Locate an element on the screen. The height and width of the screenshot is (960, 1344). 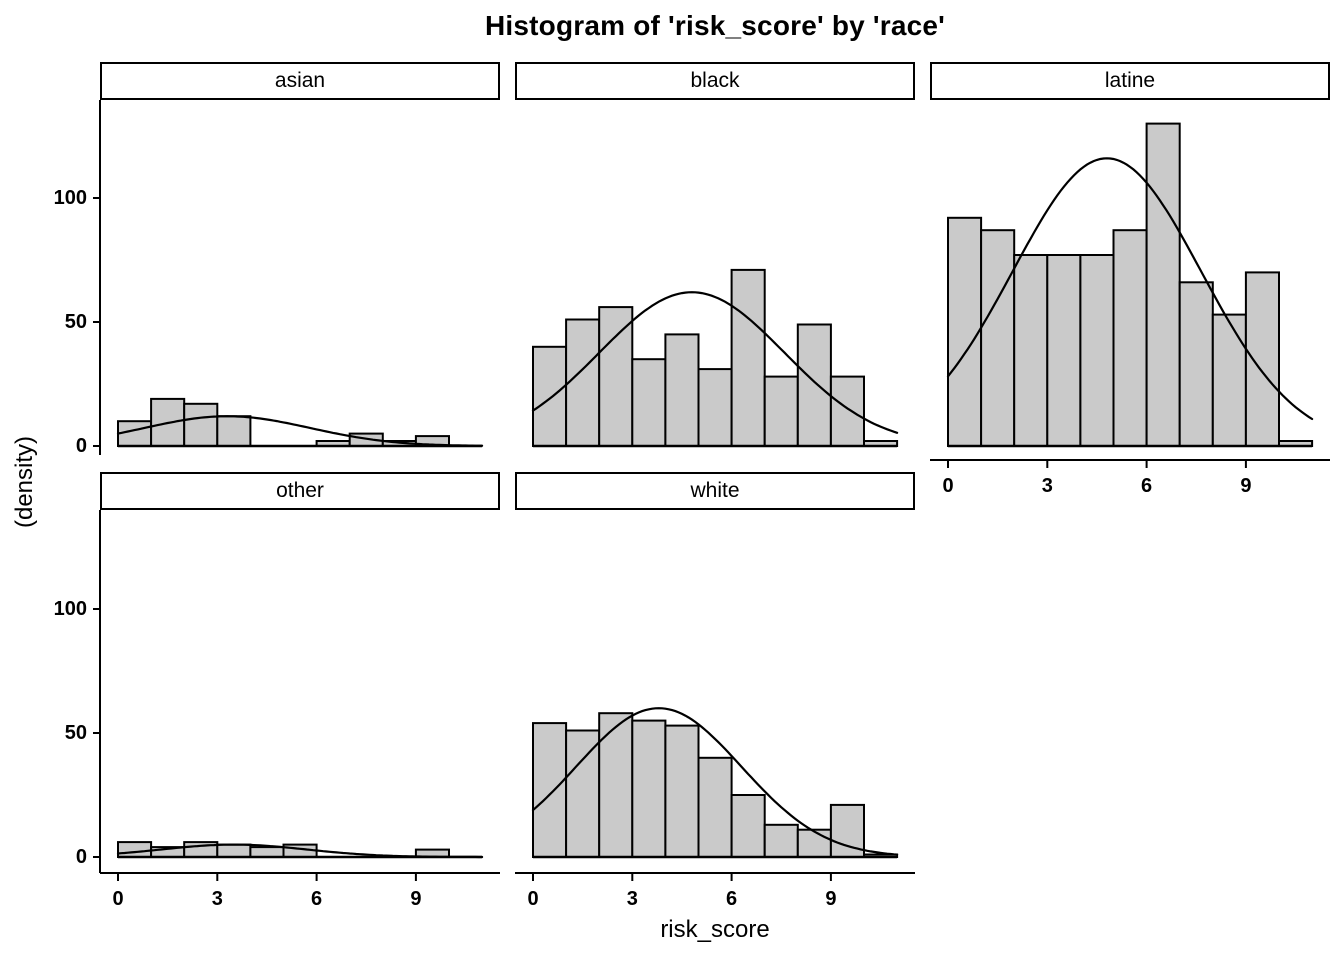
facet-label: black is located at coordinates (715, 80).